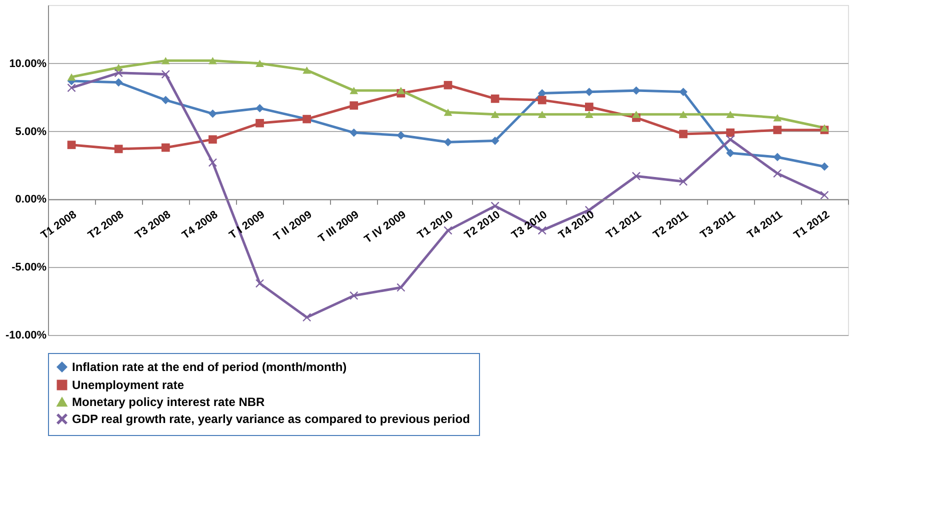 The image size is (927, 515). What do you see at coordinates (671, 225) in the screenshot?
I see `x-tick-label: T2 2011` at bounding box center [671, 225].